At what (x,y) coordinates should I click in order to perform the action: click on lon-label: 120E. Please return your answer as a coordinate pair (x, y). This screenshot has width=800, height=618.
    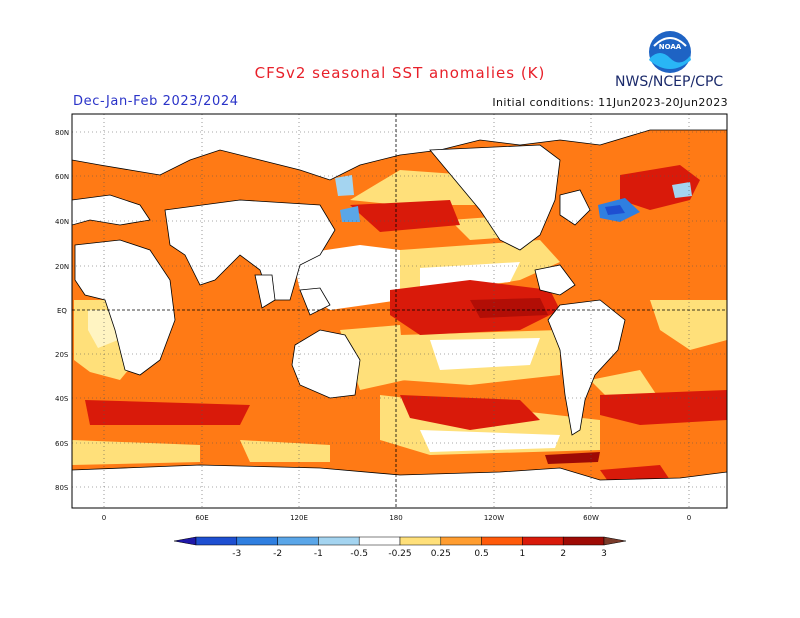
    Looking at the image, I should click on (299, 518).